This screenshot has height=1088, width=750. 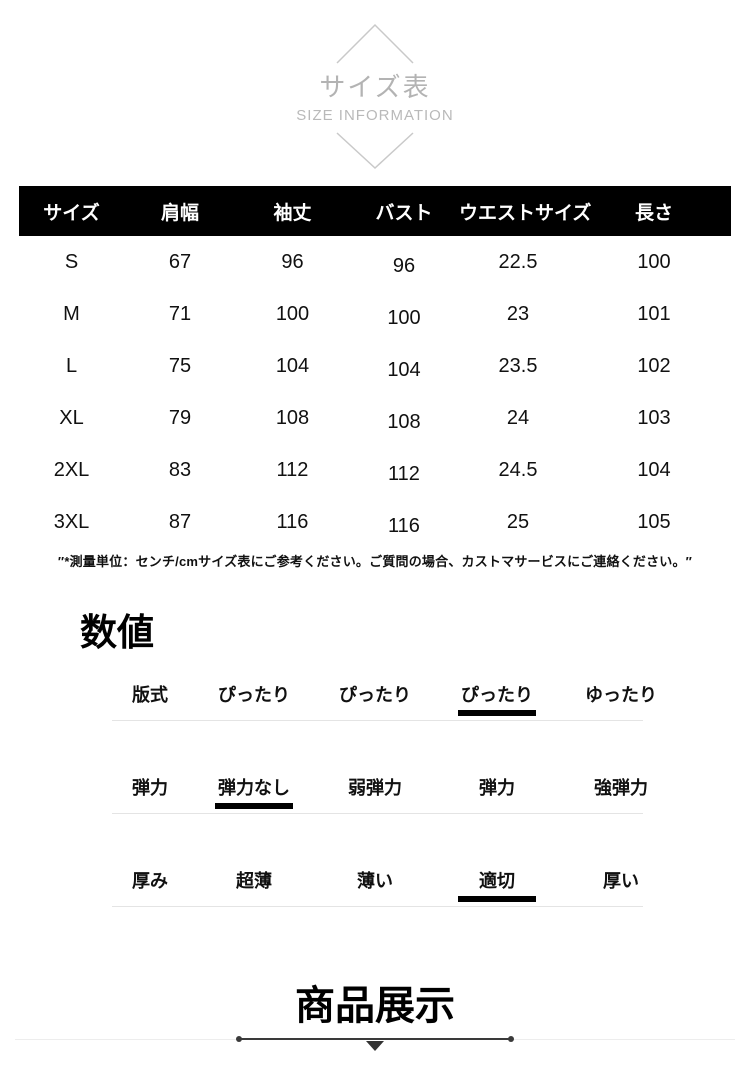 What do you see at coordinates (654, 313) in the screenshot?
I see `table-cell: 101` at bounding box center [654, 313].